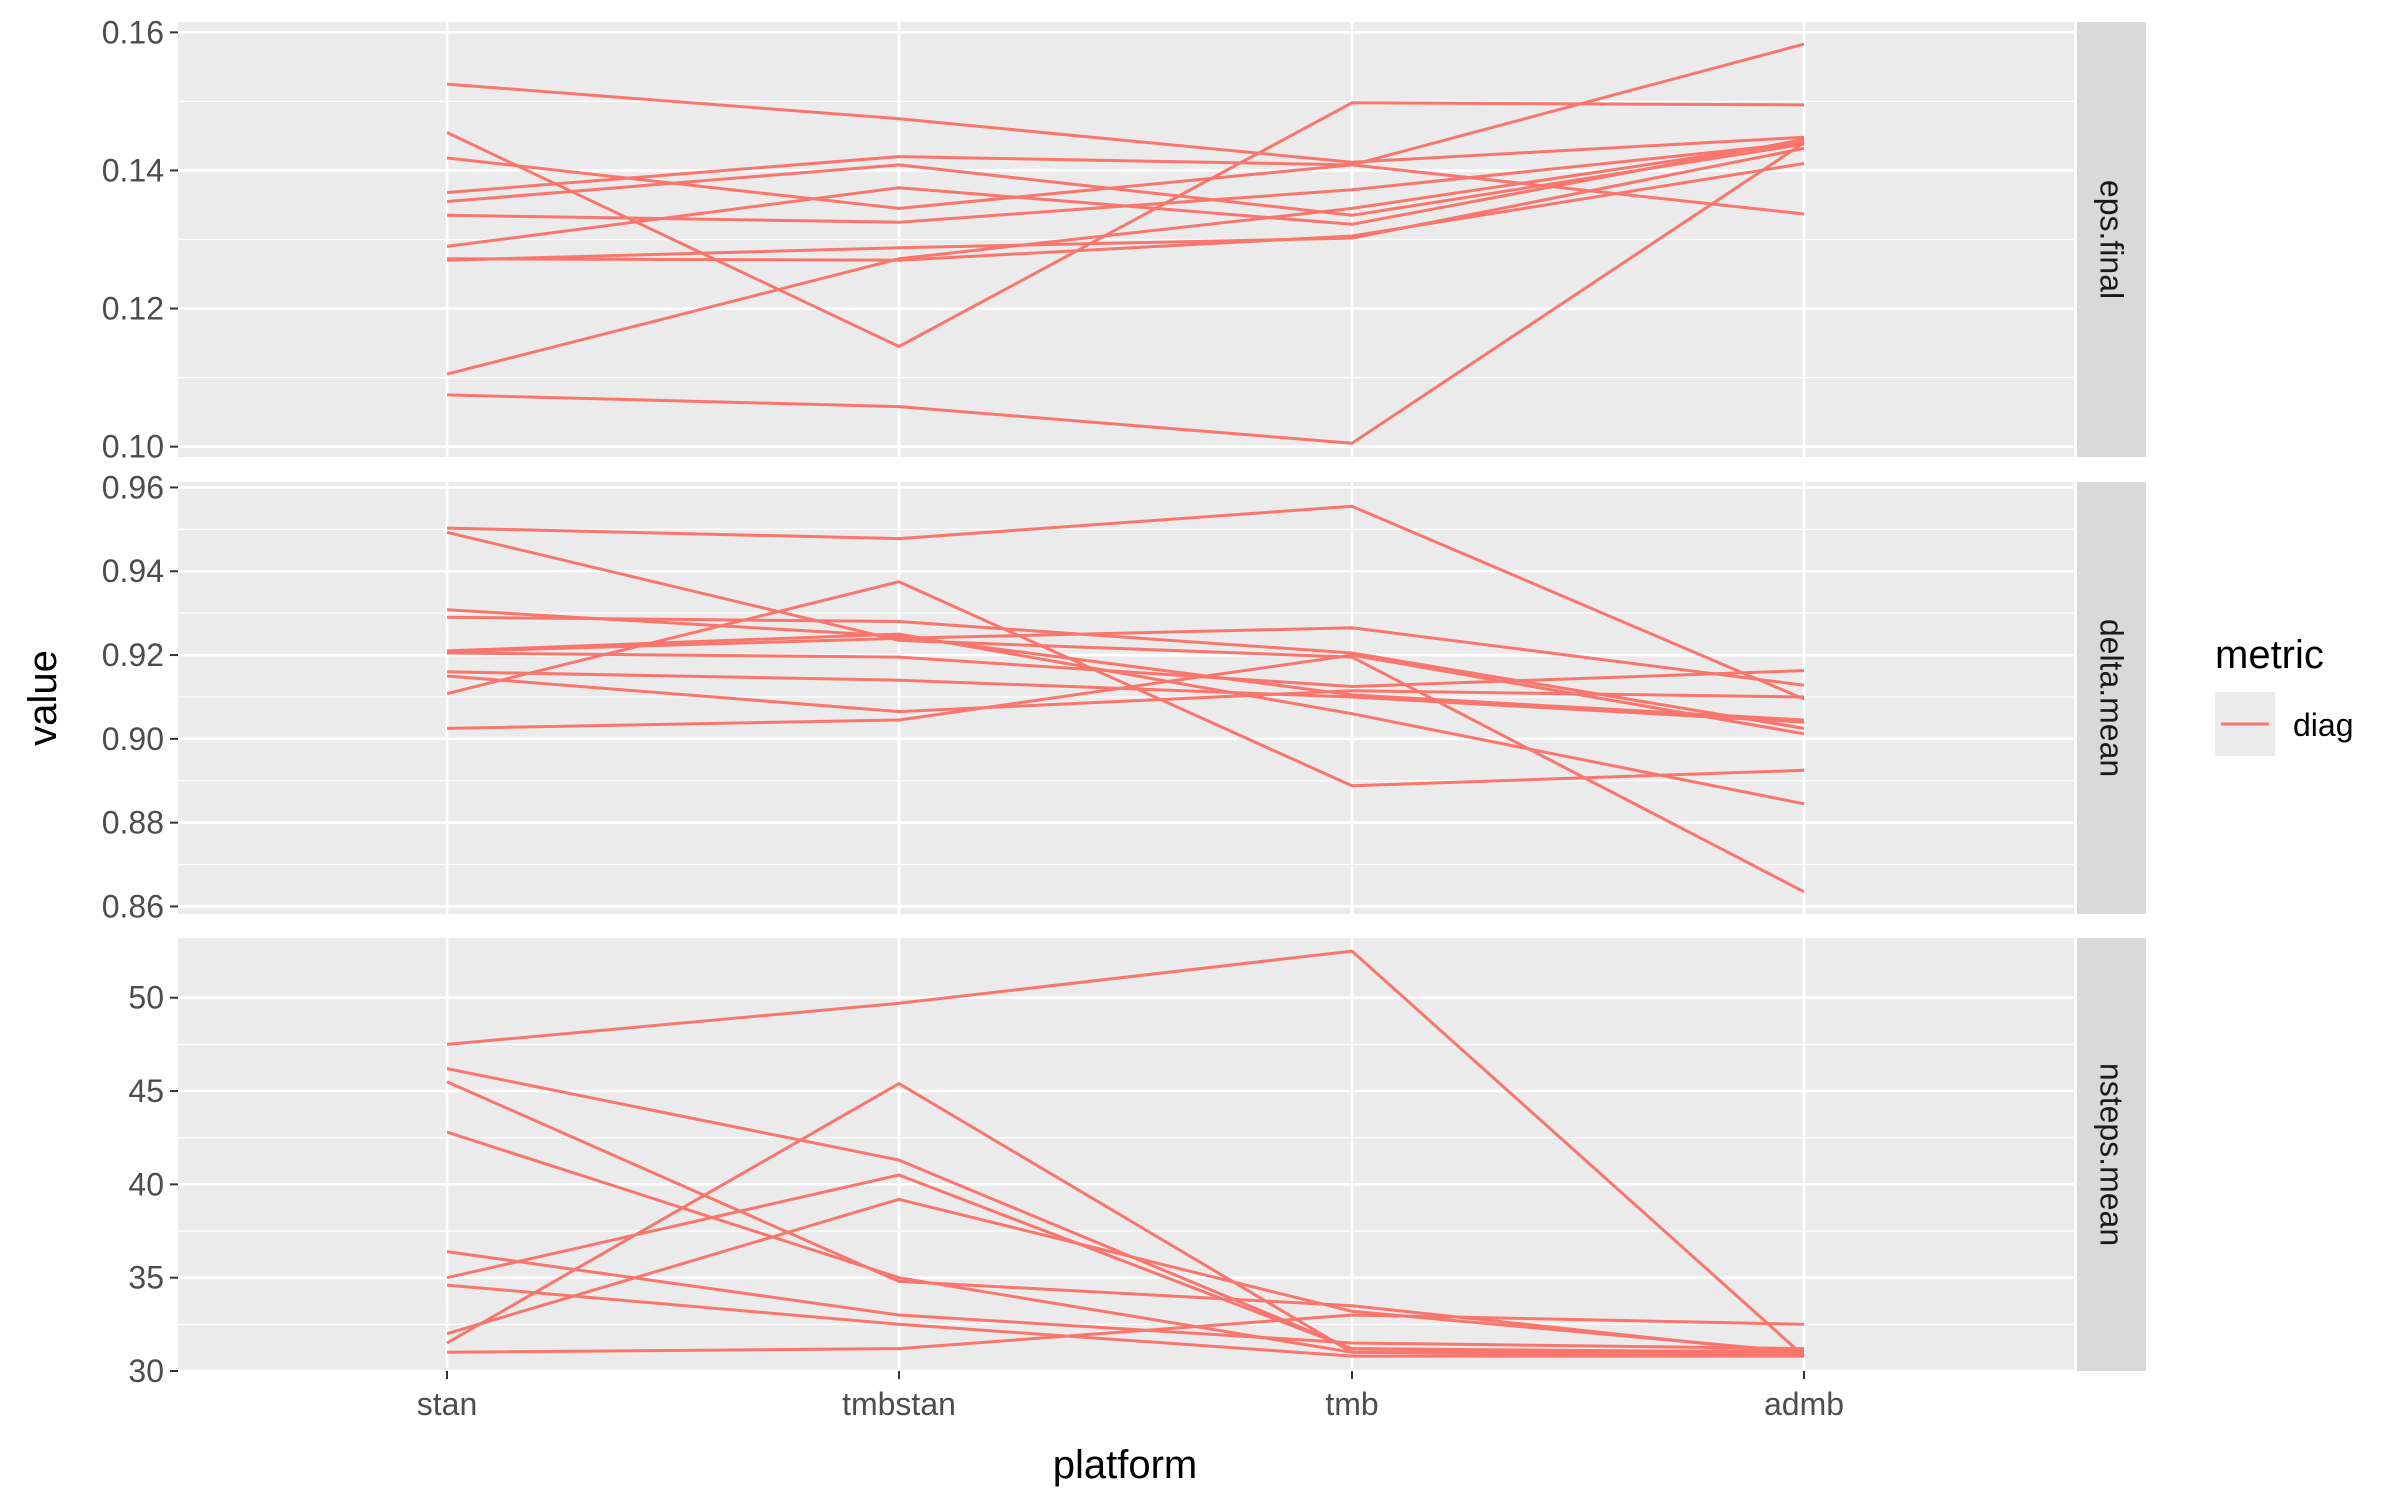  Describe the element at coordinates (2269, 655) in the screenshot. I see `legend-title: metric` at that location.